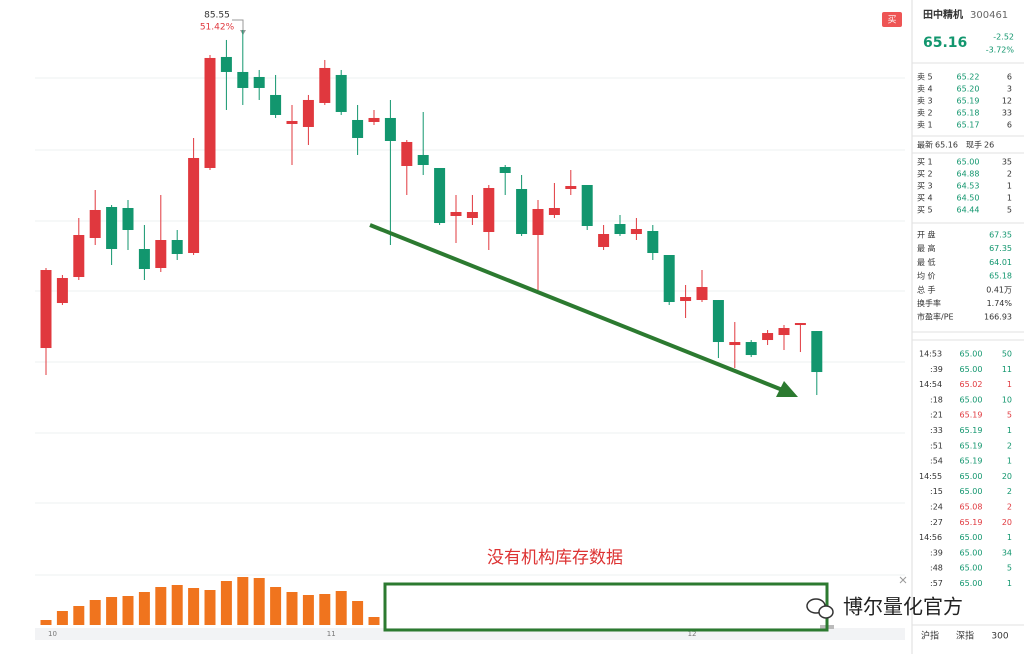 The image size is (1024, 654). Describe the element at coordinates (331, 634) in the screenshot. I see `x-tick-label: 11` at that location.